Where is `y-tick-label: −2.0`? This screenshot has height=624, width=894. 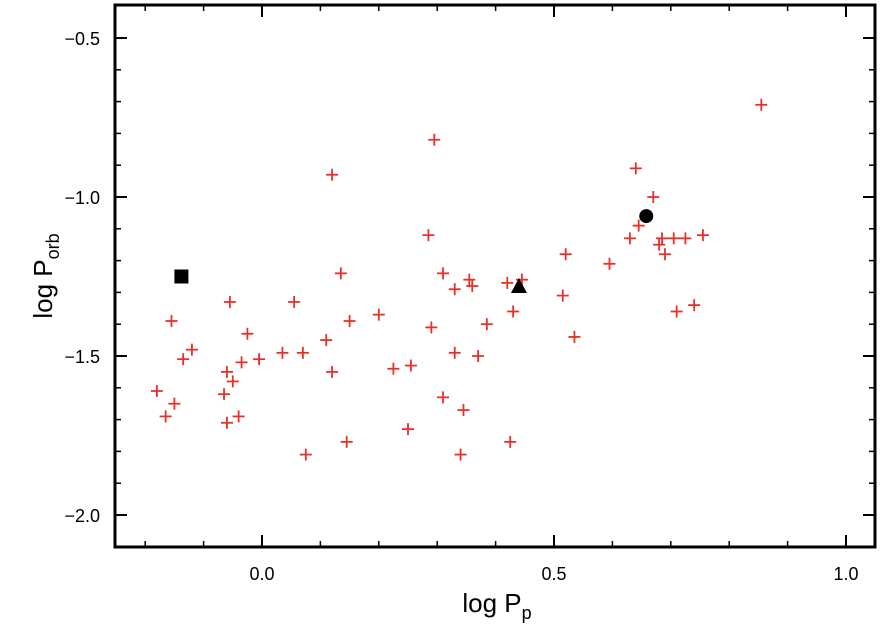
y-tick-label: −2.0 is located at coordinates (82, 516).